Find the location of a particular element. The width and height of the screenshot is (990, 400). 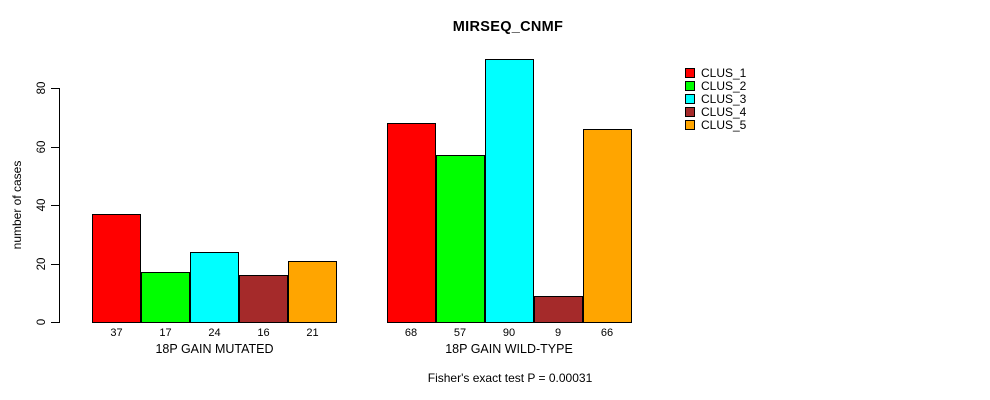

y-axis-tick-label: 40 is located at coordinates (42, 205).